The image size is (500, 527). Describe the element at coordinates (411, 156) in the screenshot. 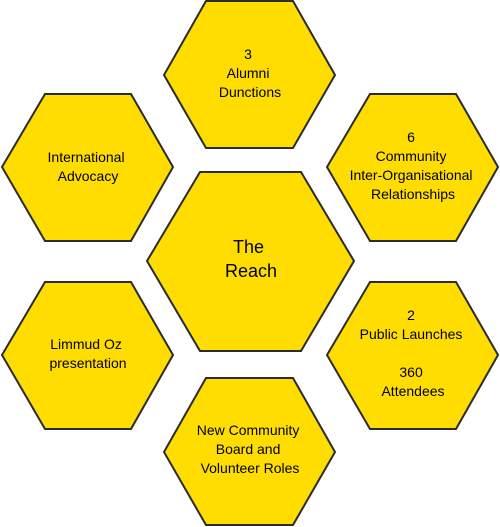

I see `hex-upper-right-line-2: Community` at that location.